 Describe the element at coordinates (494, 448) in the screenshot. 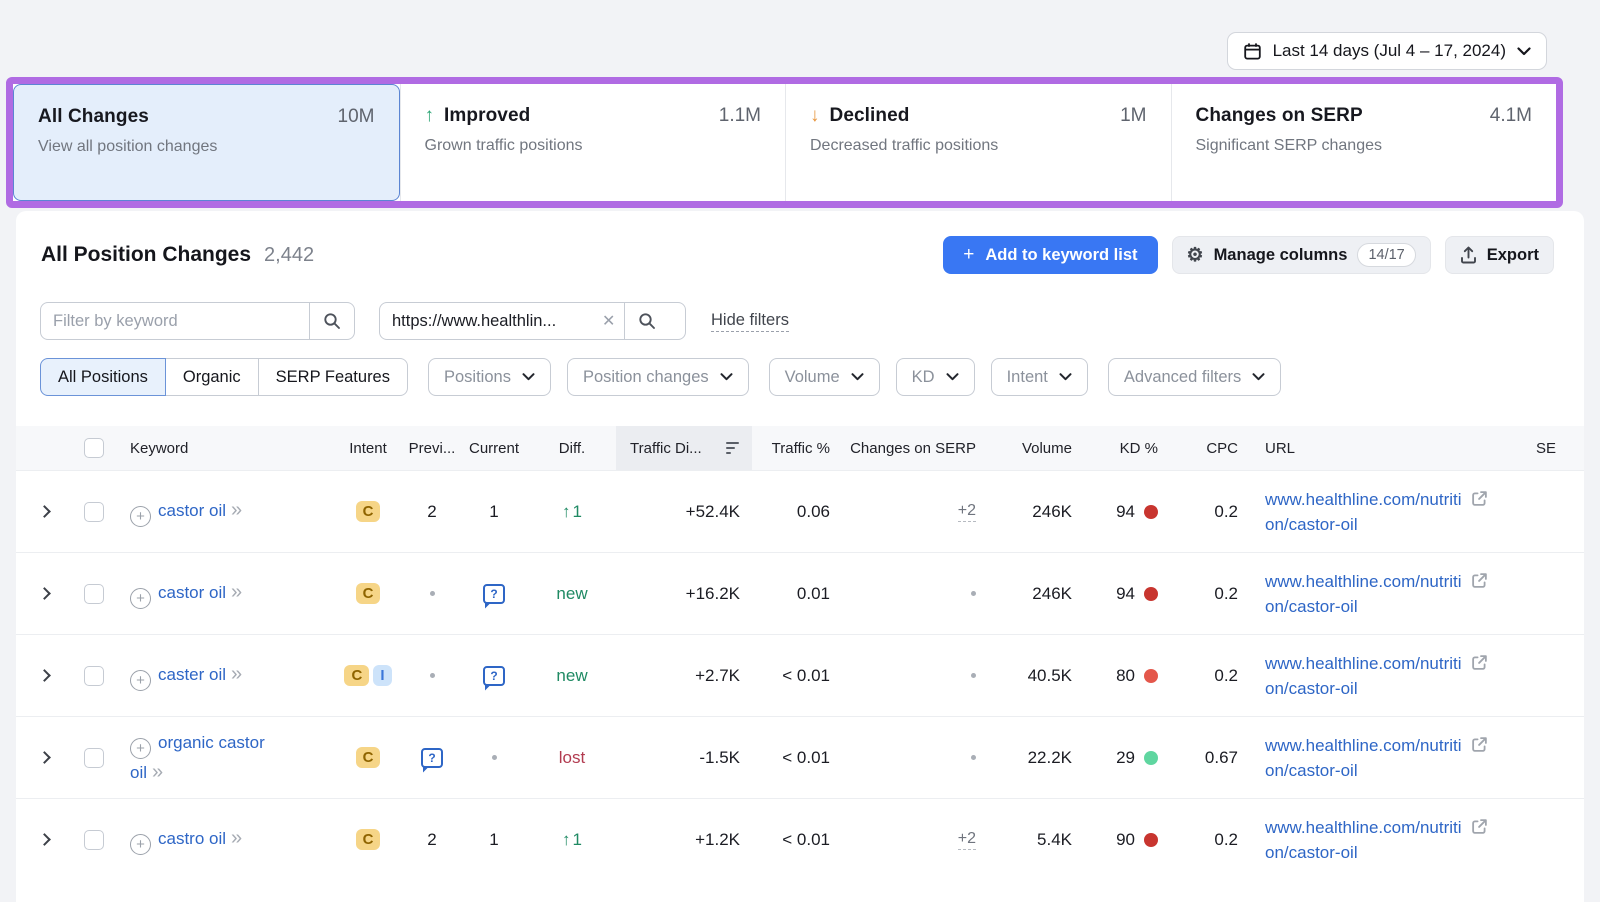

I see `header-current: Current` at that location.